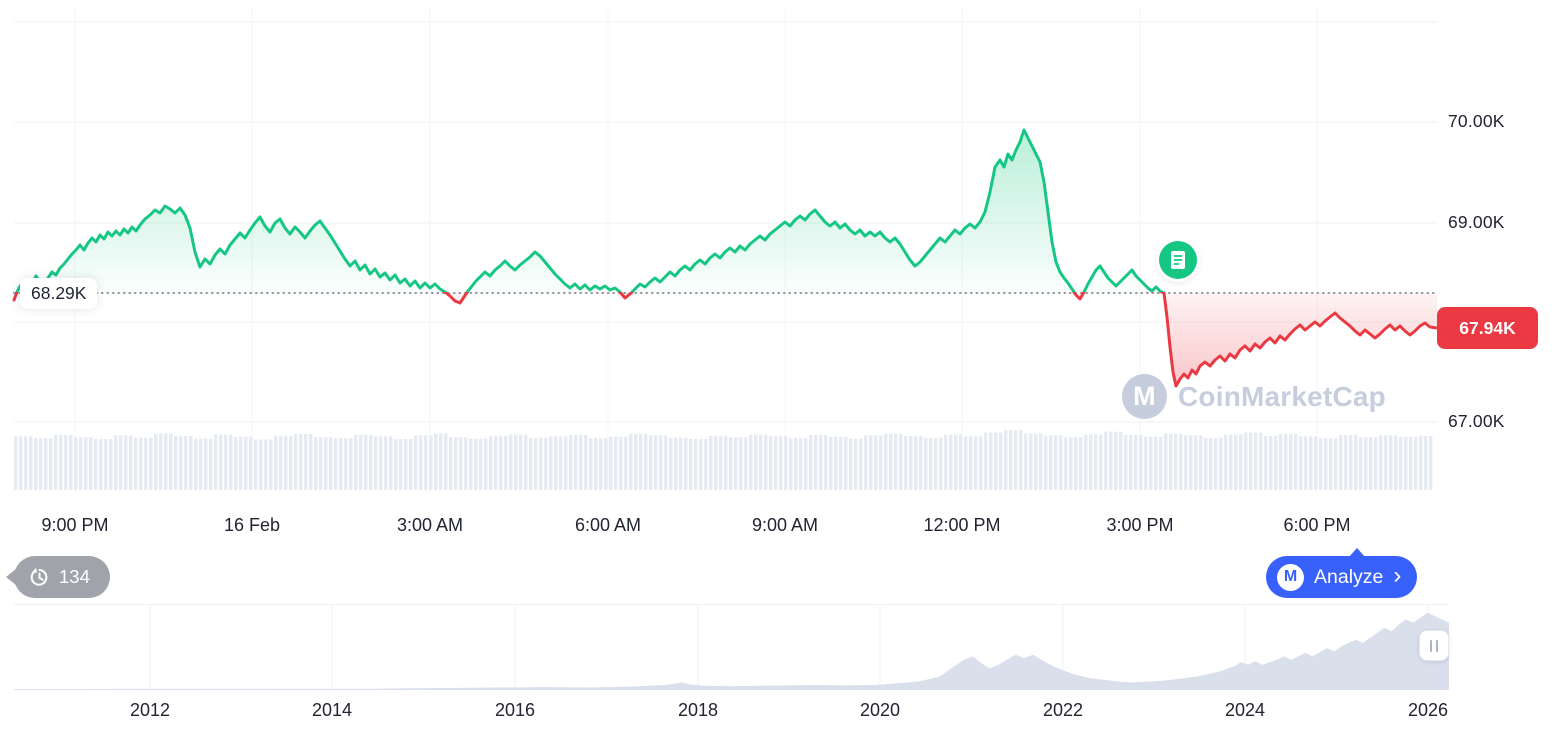 The width and height of the screenshot is (1566, 732). What do you see at coordinates (1476, 222) in the screenshot?
I see `price-axis-tick: 69.00K` at bounding box center [1476, 222].